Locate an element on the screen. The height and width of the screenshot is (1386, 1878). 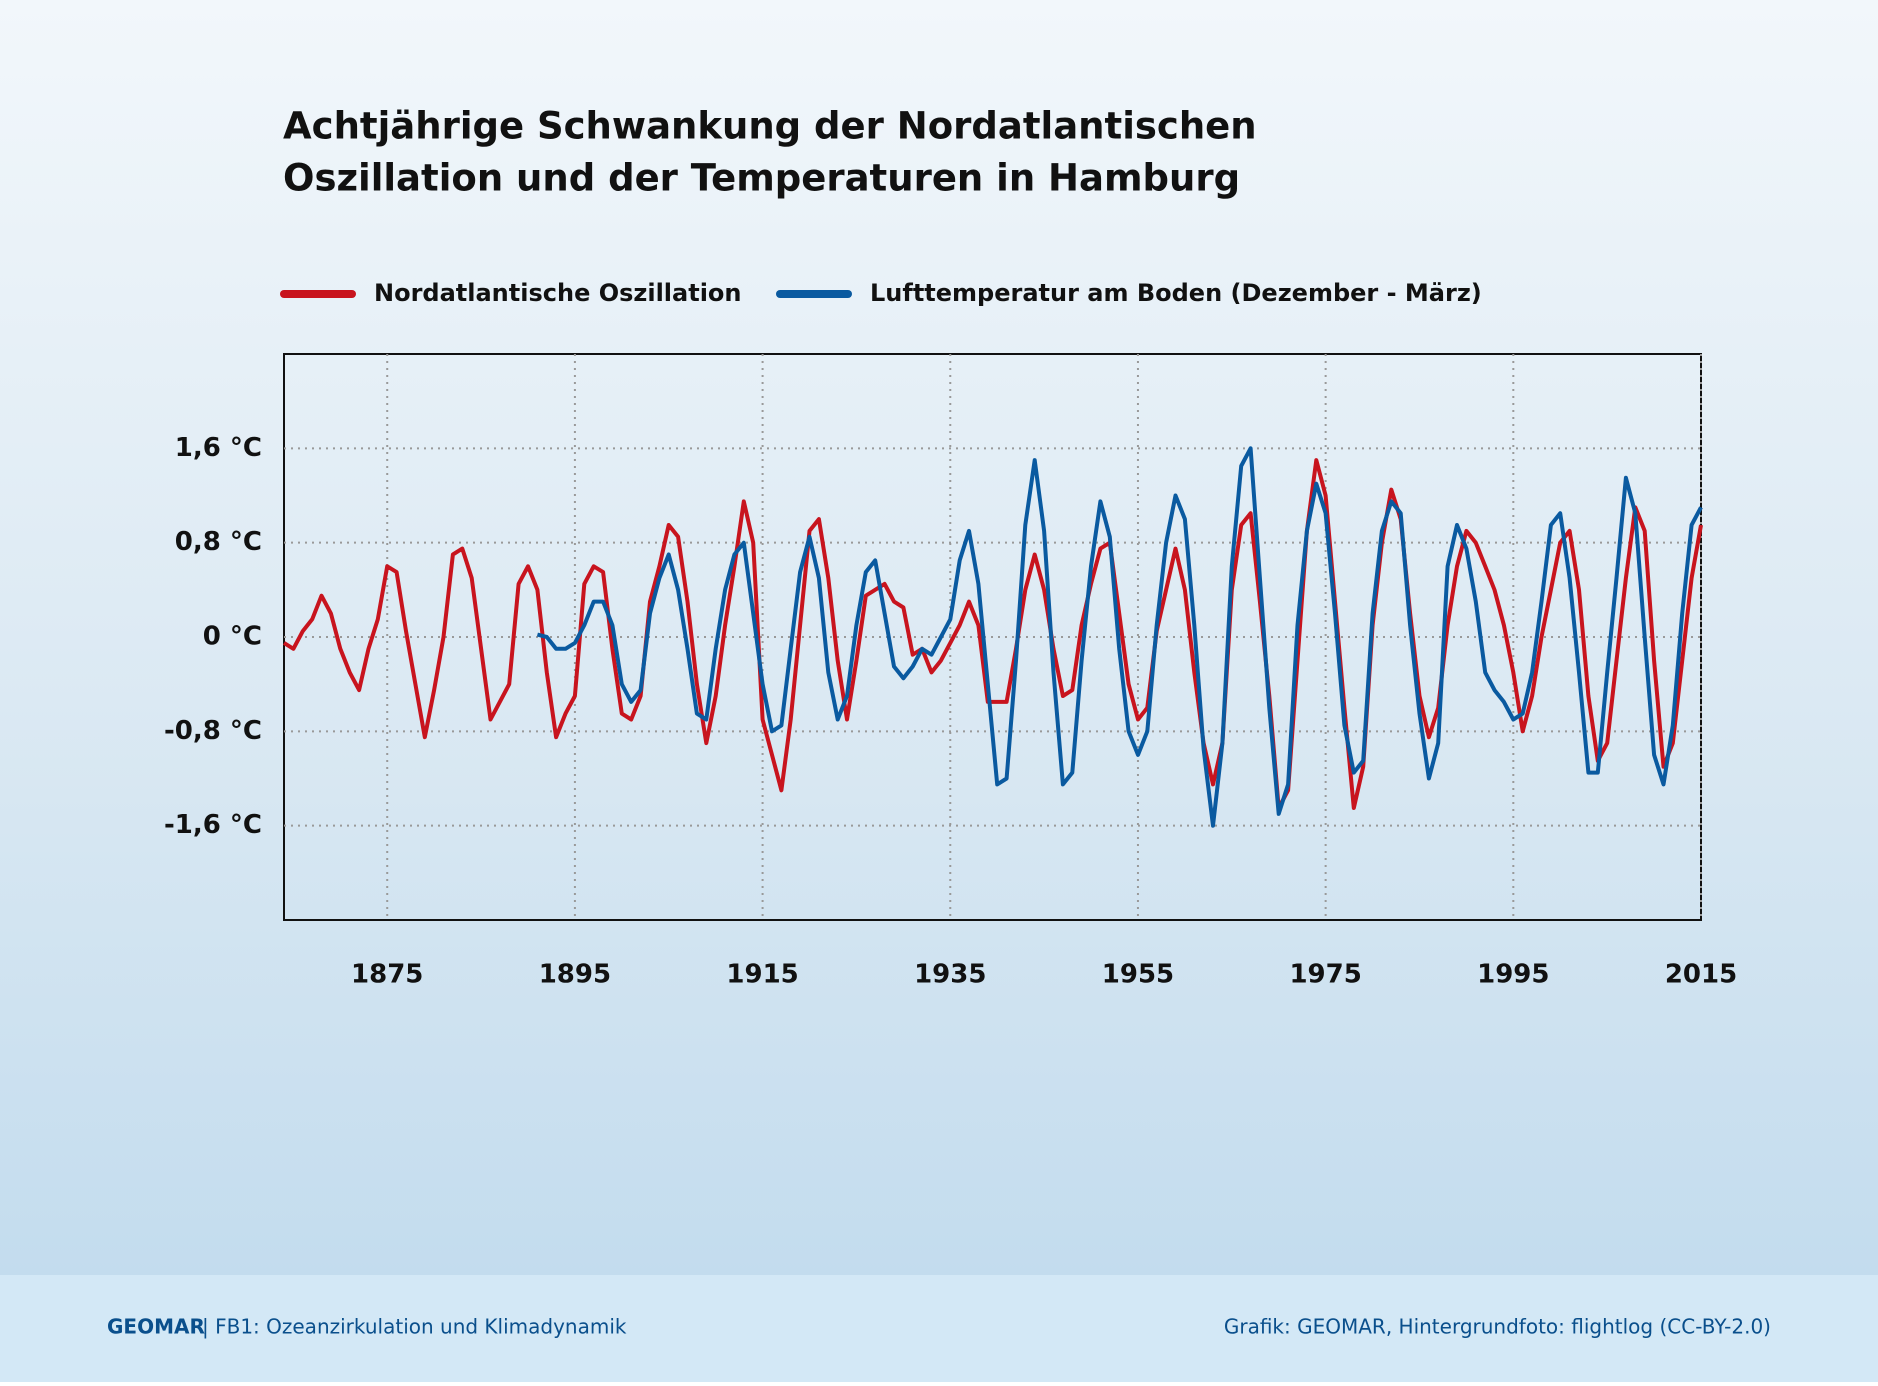
y-tick-label: 0,8 °C is located at coordinates (218, 542).